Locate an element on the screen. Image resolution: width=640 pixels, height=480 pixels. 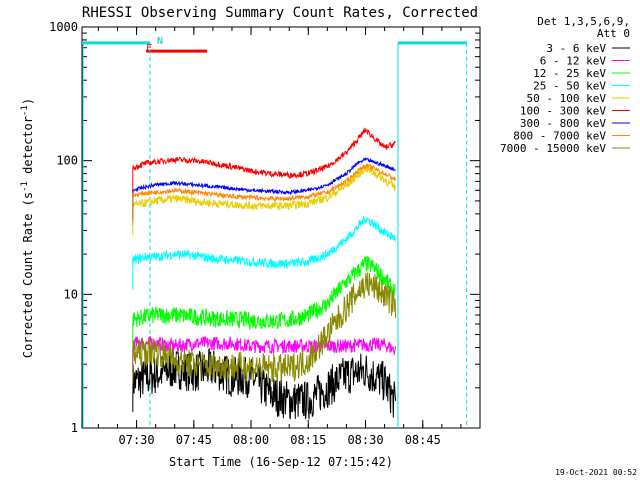
x-tick-label-5: 08:45 is located at coordinates (423, 440).